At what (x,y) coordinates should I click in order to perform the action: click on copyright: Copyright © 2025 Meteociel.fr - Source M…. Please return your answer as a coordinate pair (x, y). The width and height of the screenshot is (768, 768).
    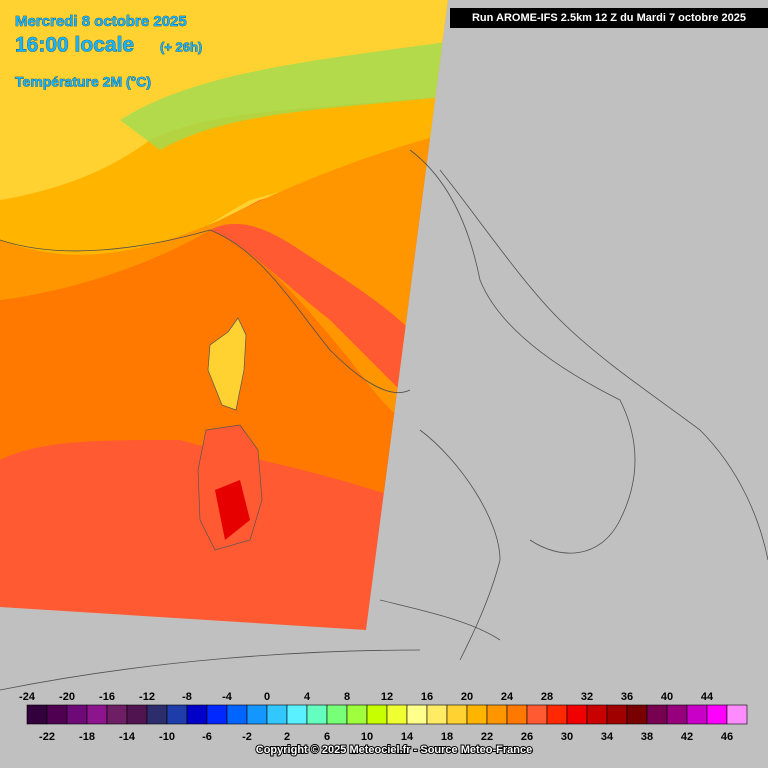
    Looking at the image, I should click on (394, 750).